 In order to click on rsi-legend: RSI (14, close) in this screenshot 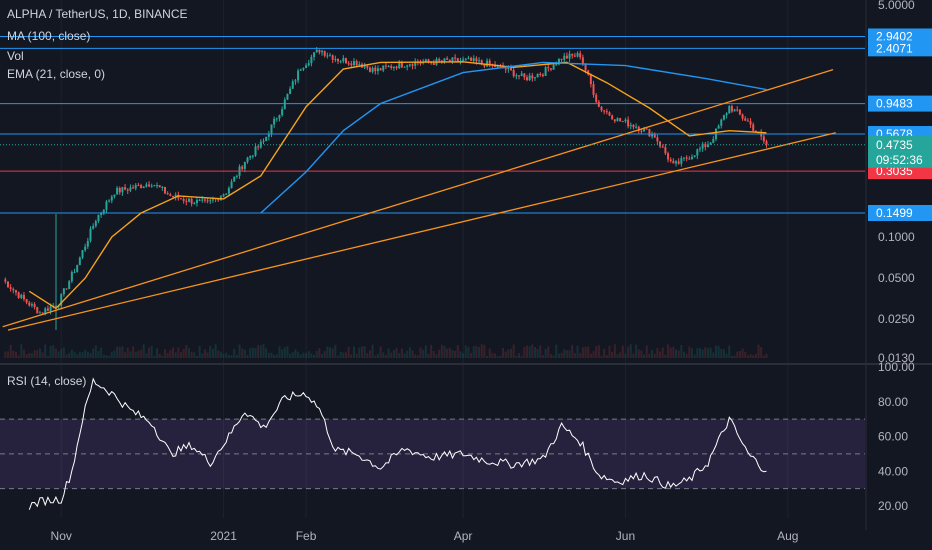, I will do `click(47, 381)`.